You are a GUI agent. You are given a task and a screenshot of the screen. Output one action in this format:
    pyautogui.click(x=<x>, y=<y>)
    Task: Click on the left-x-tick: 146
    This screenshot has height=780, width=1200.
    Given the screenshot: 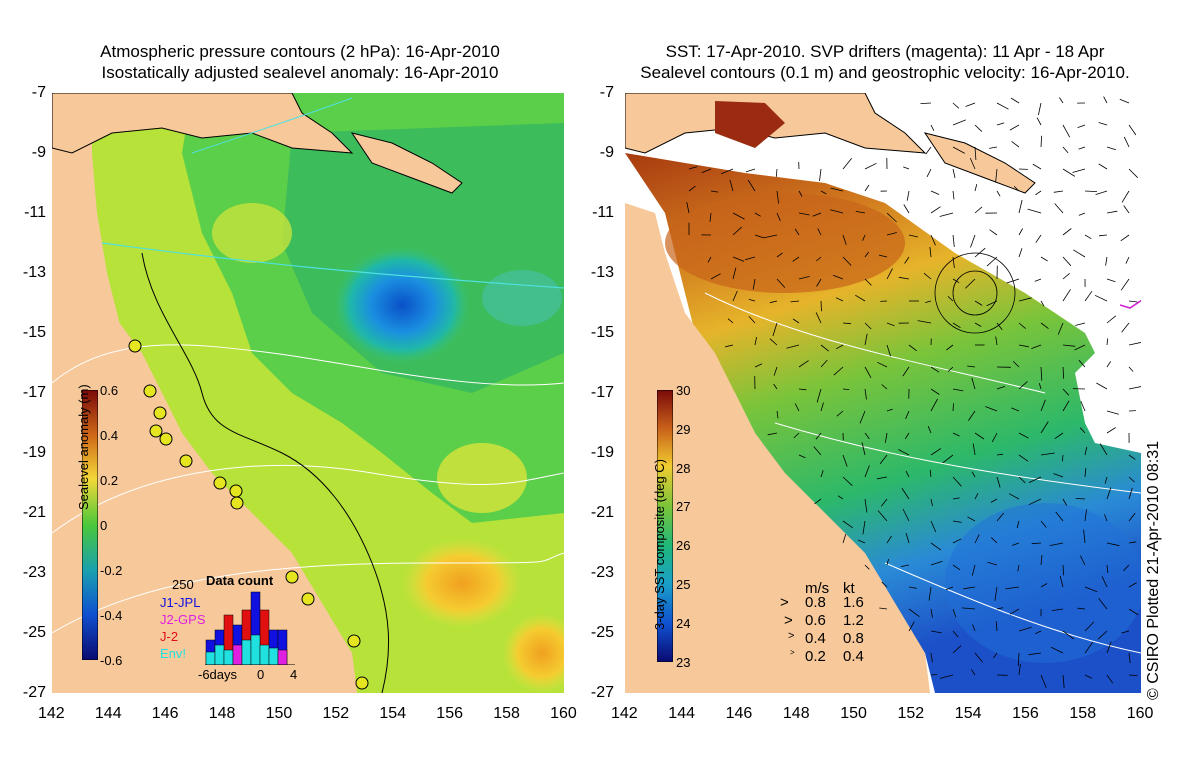 What is the action you would take?
    pyautogui.click(x=165, y=713)
    